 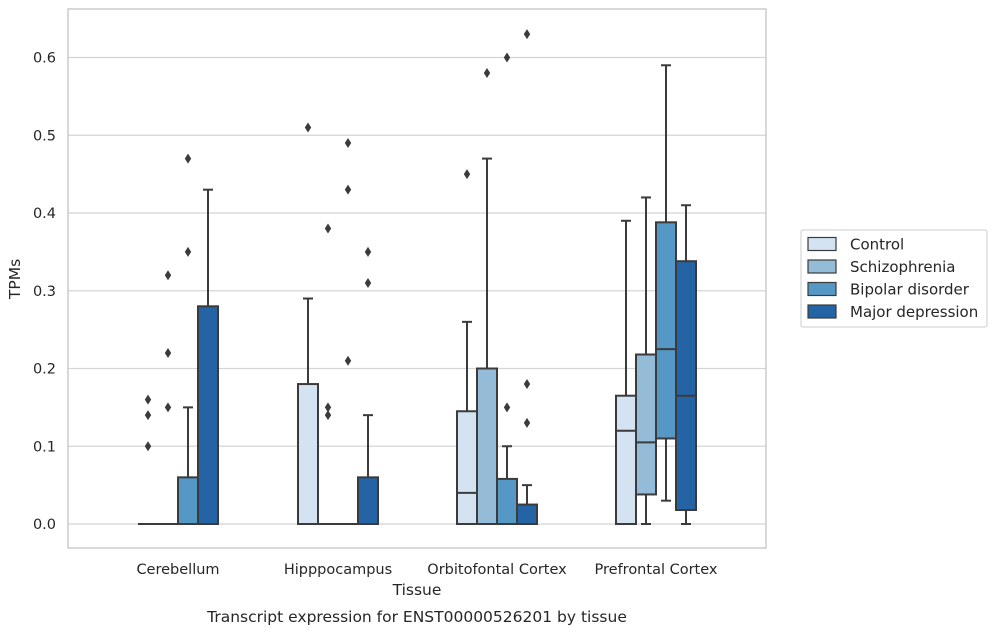 What do you see at coordinates (497, 570) in the screenshot?
I see `x-tick-label: Orbitofontal Cortex` at bounding box center [497, 570].